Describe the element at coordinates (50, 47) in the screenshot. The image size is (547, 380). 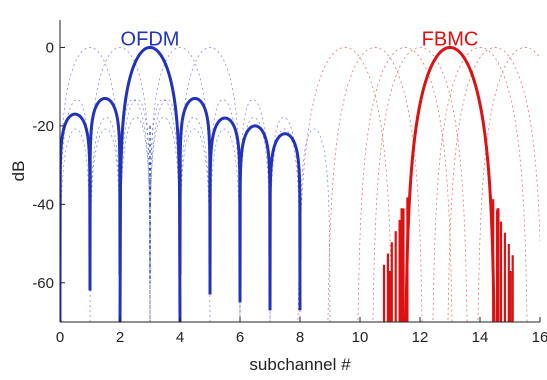
I see `y-tick-label: 0` at that location.